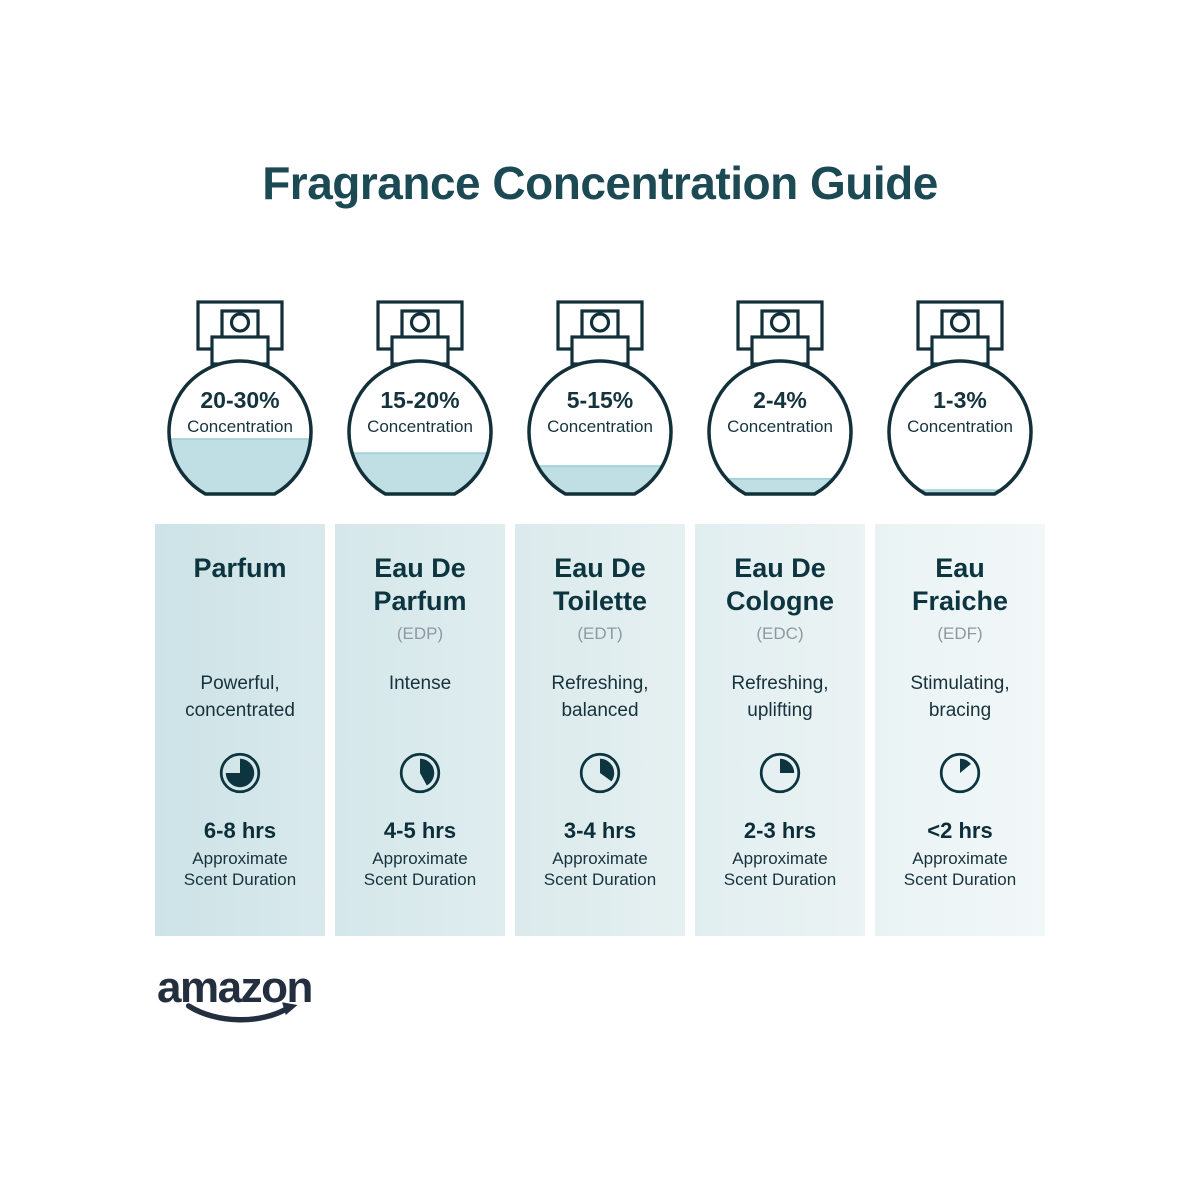 Image resolution: width=1200 pixels, height=1200 pixels. I want to click on card-abbreviation: (EDC), so click(780, 633).